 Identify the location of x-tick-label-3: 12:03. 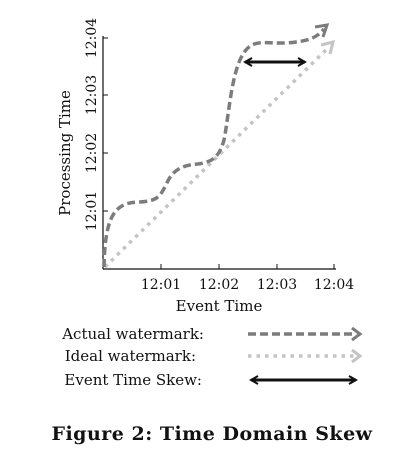
(277, 285).